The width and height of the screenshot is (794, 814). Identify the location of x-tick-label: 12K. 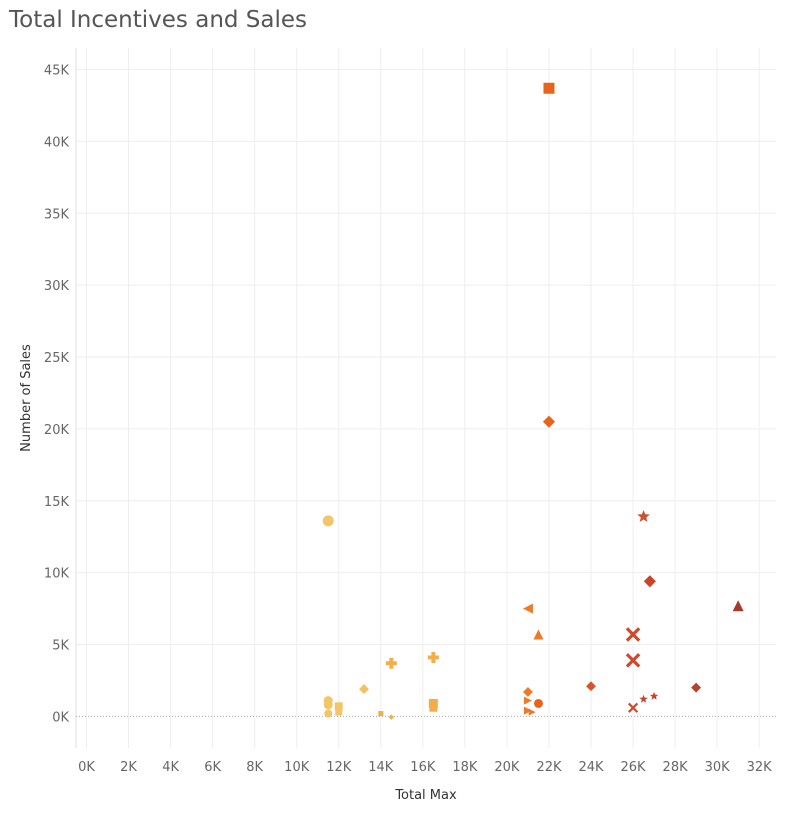
(339, 767).